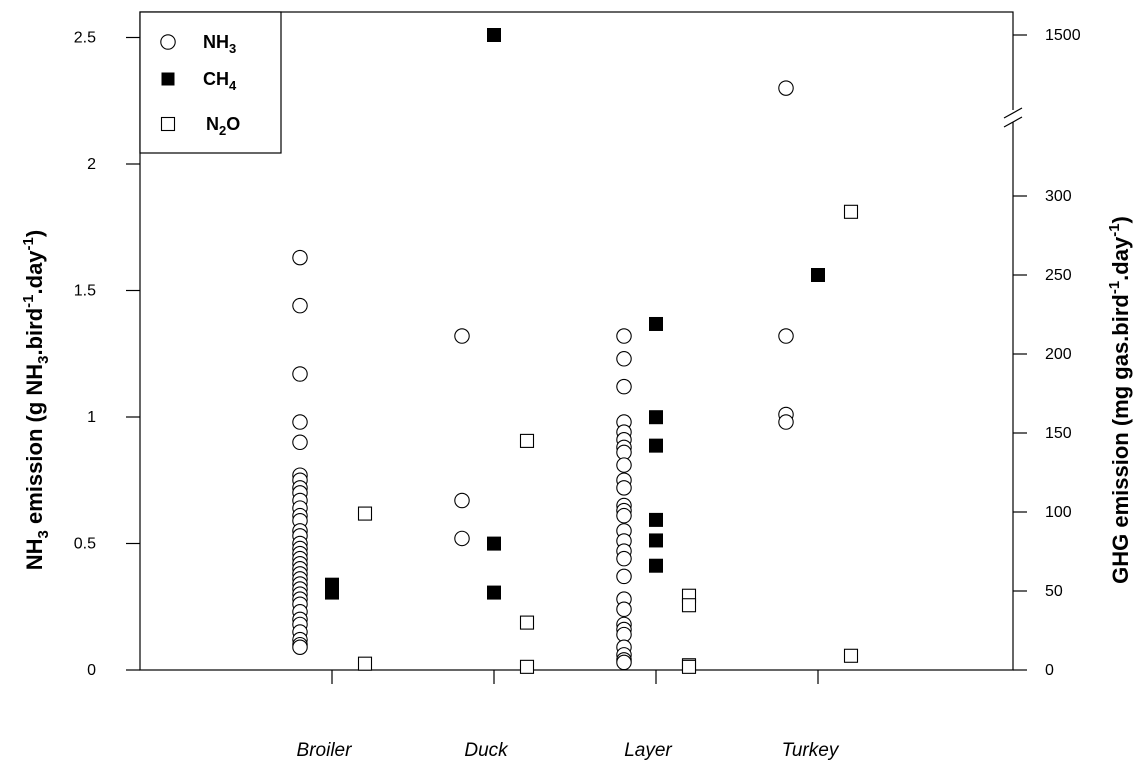 This screenshot has width=1135, height=760. Describe the element at coordinates (1054, 591) in the screenshot. I see `right-tick-label: 50` at that location.